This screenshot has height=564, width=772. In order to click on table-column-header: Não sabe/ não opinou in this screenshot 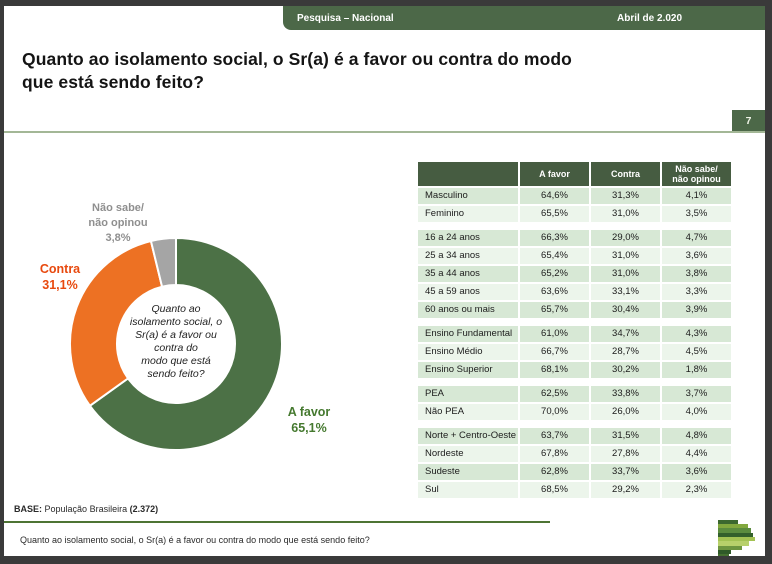, I will do `click(696, 174)`.